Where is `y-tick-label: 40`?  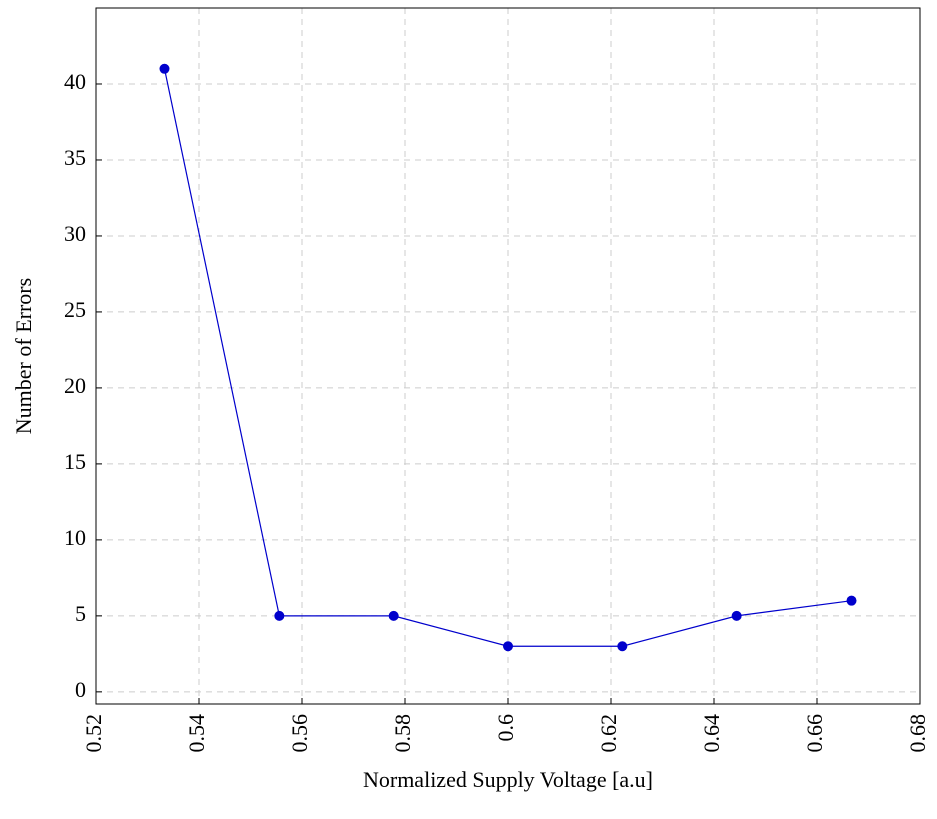 y-tick-label: 40 is located at coordinates (75, 81).